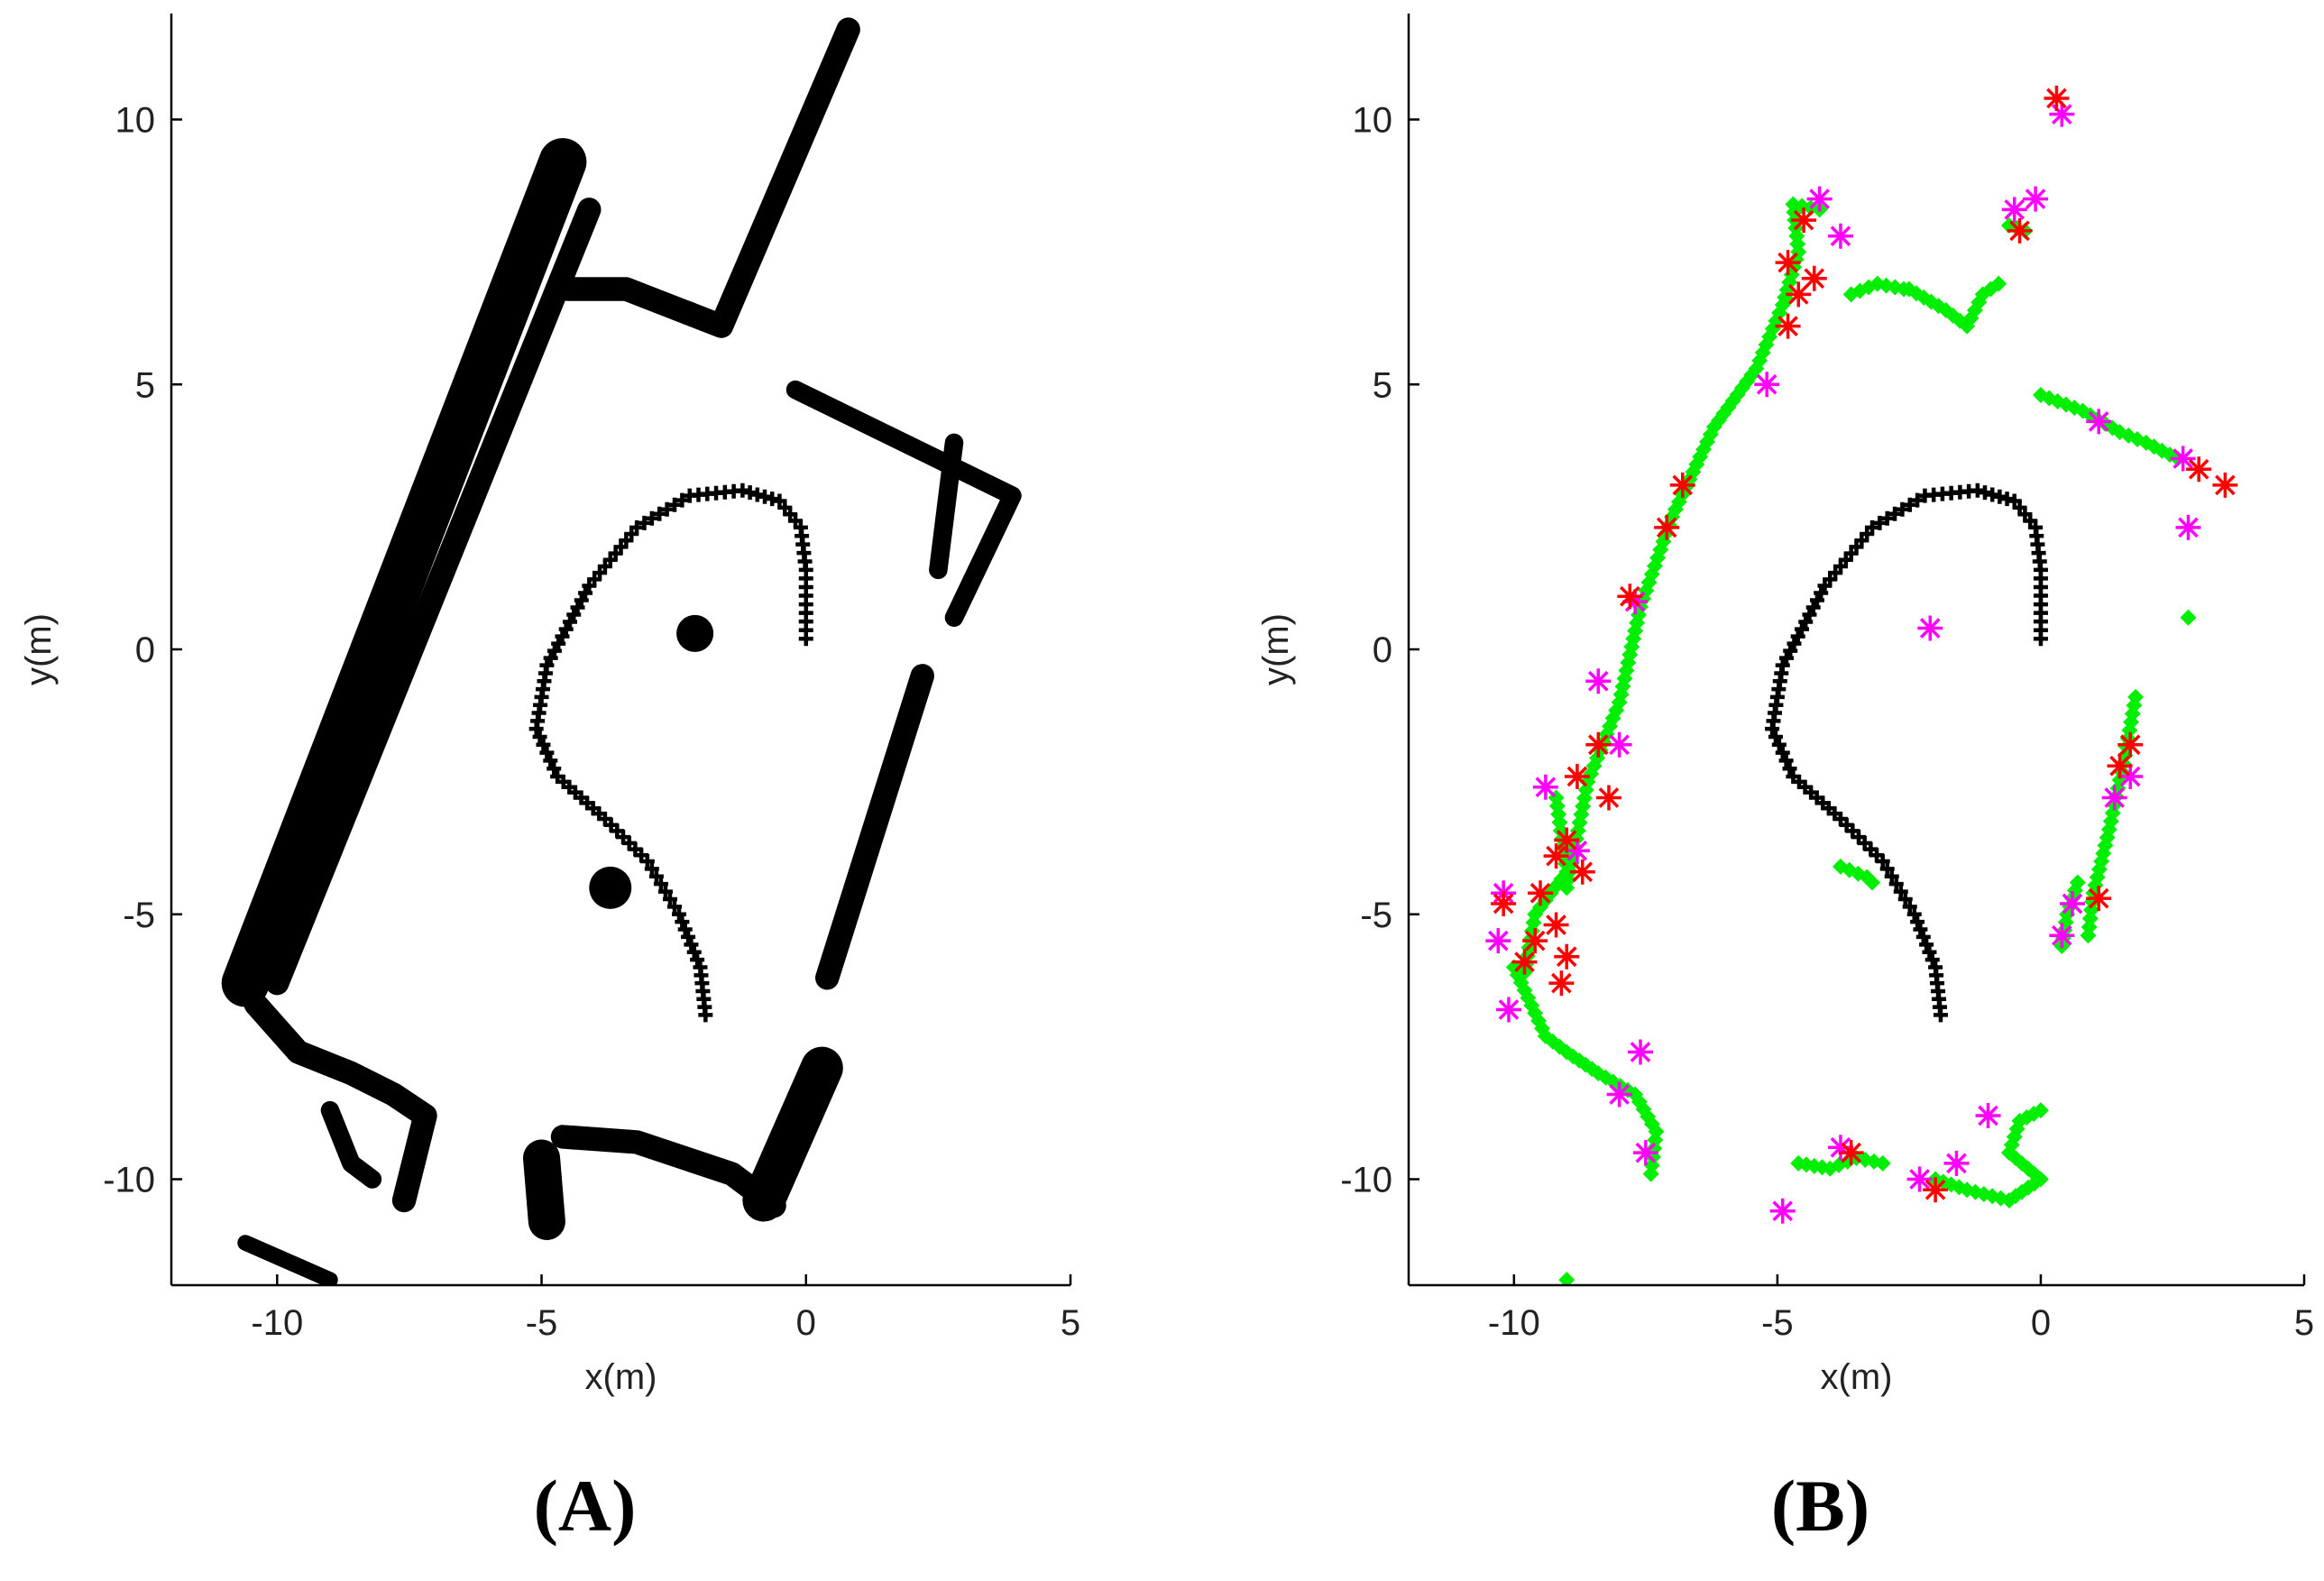 This screenshot has width=2324, height=1581. I want to click on panel-a-y-tick-label-0: -10, so click(129, 1180).